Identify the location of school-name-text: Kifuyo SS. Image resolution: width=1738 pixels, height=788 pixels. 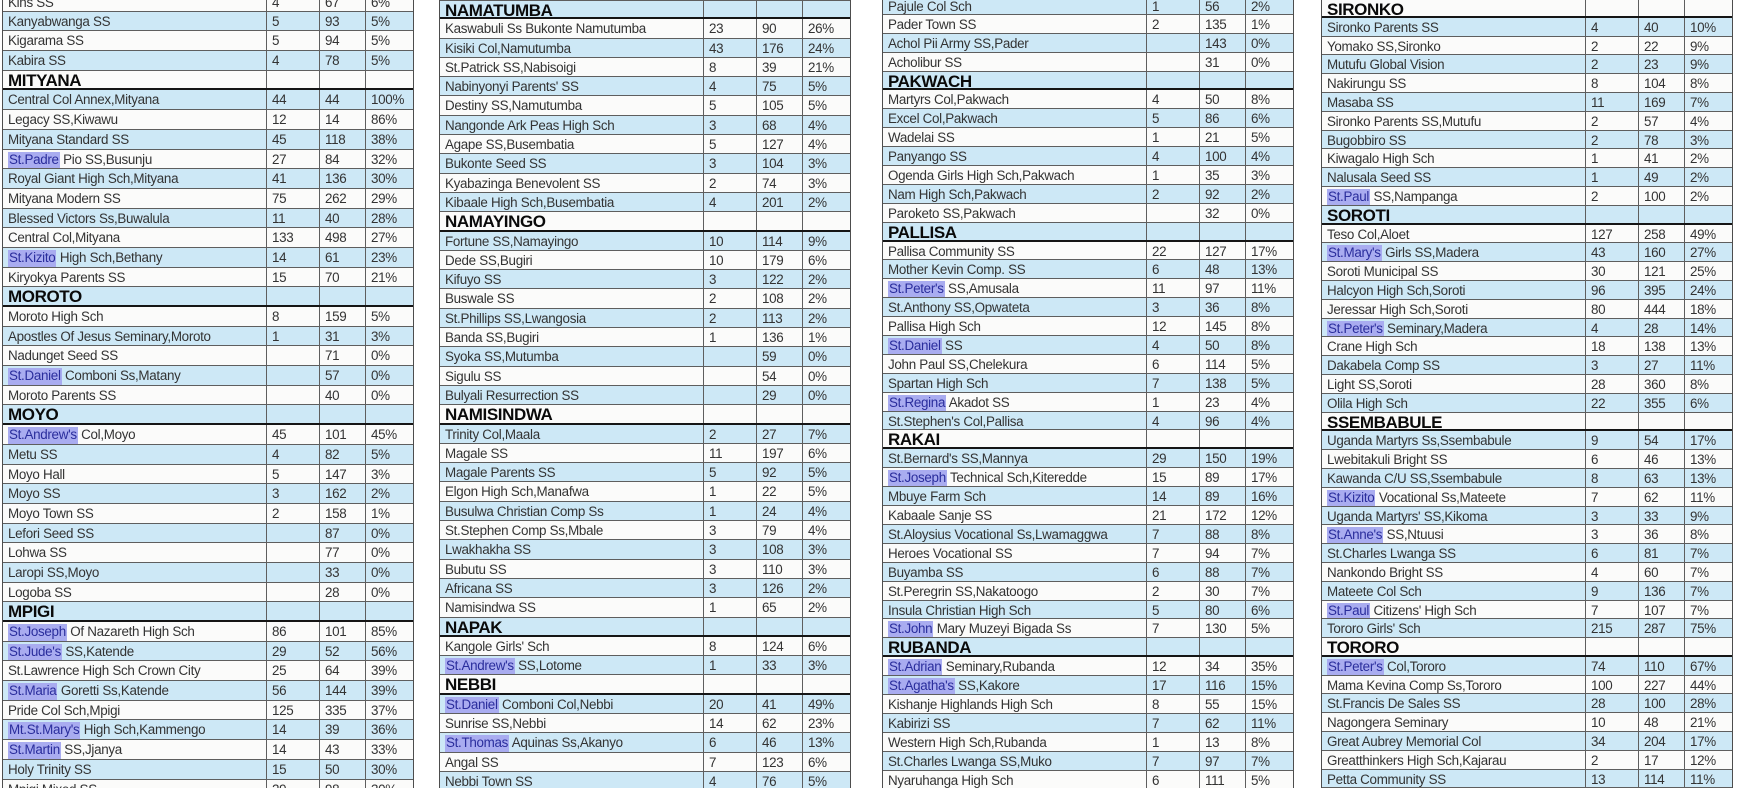
(473, 280).